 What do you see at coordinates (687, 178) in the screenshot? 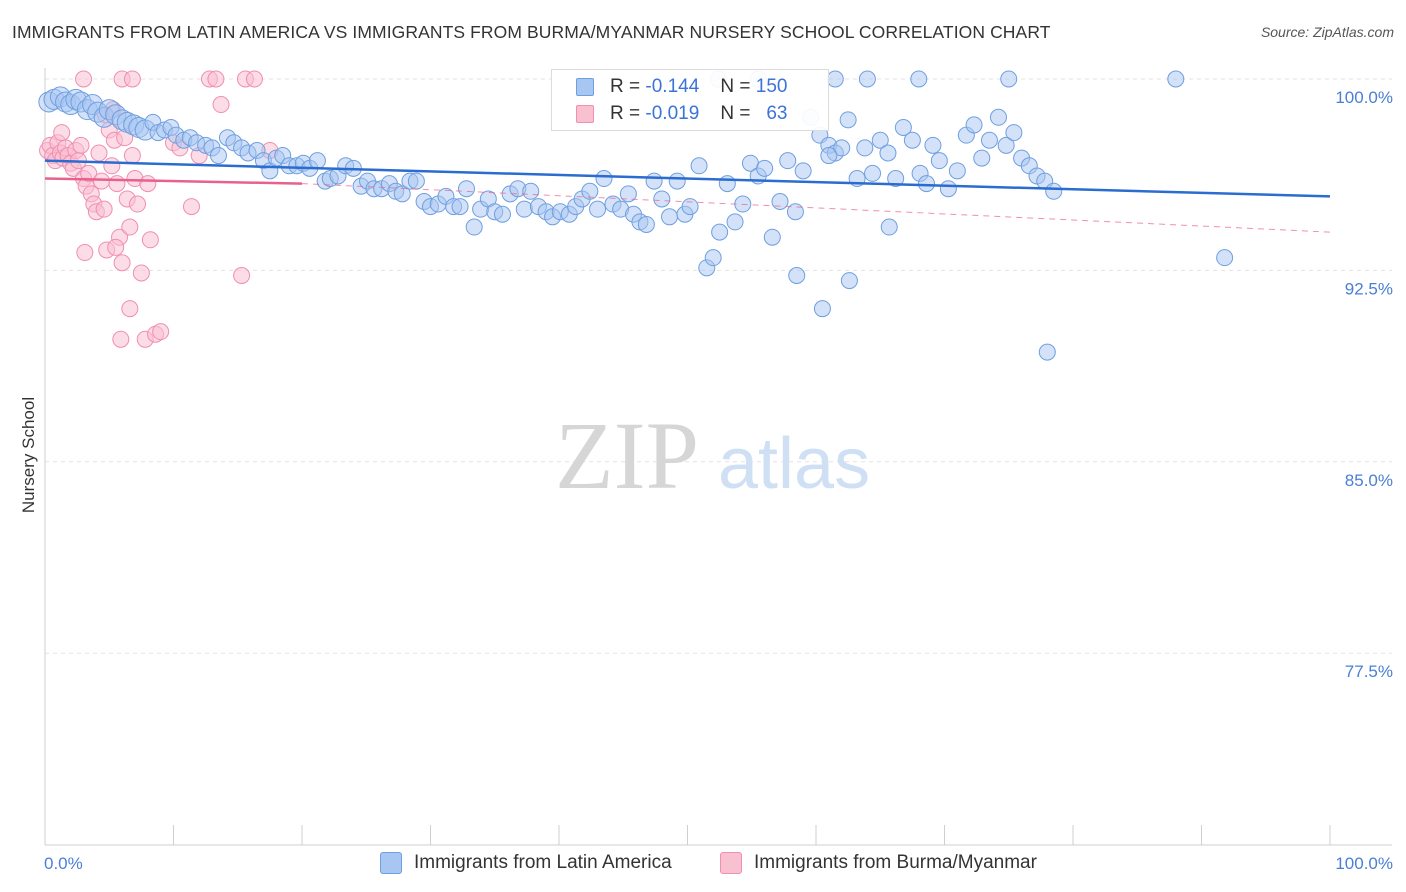
I see `trend-line-latin-america` at bounding box center [687, 178].